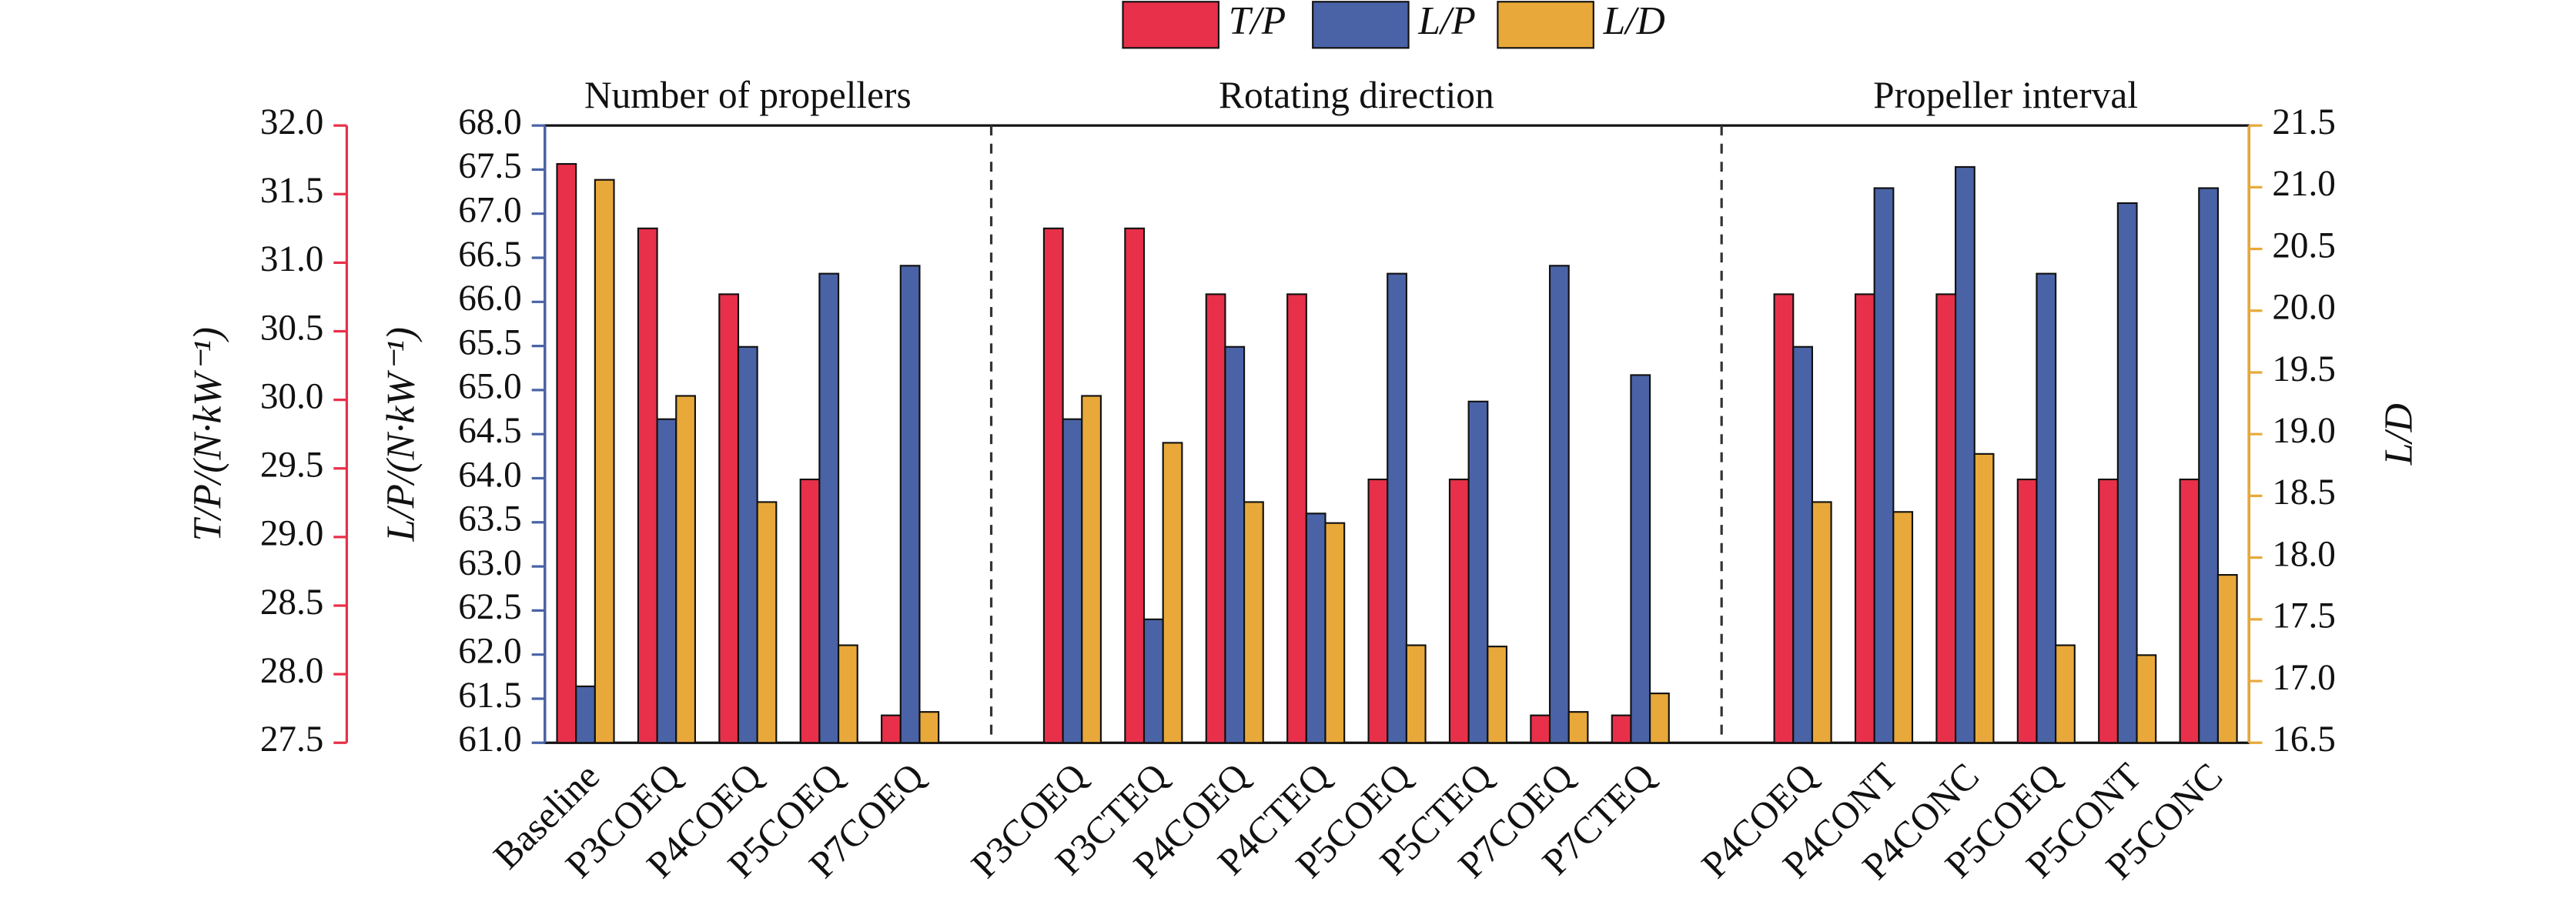 This screenshot has height=898, width=2576. I want to click on y-tick-label: 62.0, so click(490, 652).